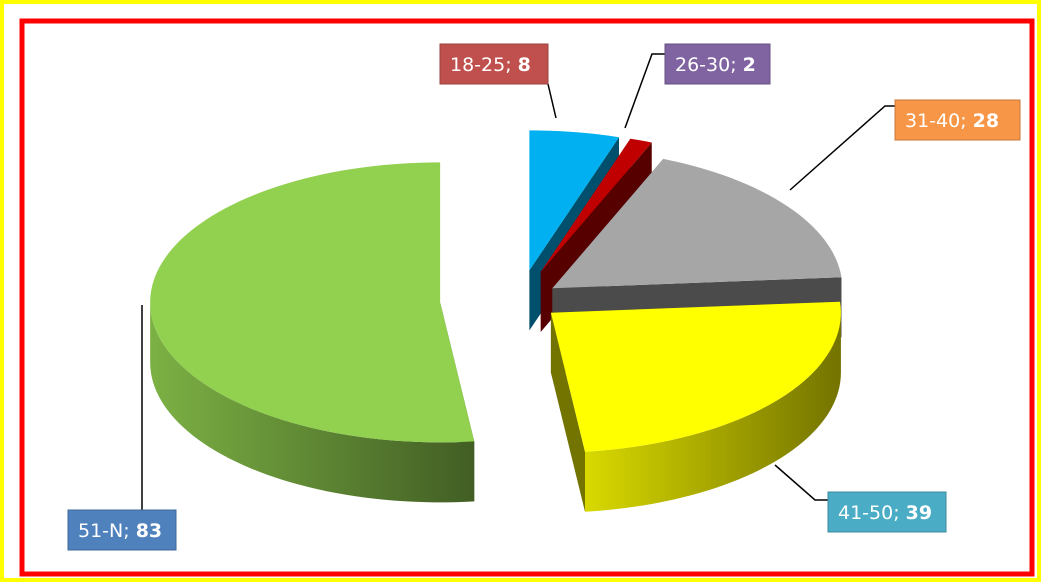 The width and height of the screenshot is (1041, 582). Describe the element at coordinates (149, 531) in the screenshot. I see `label-value: 83` at that location.